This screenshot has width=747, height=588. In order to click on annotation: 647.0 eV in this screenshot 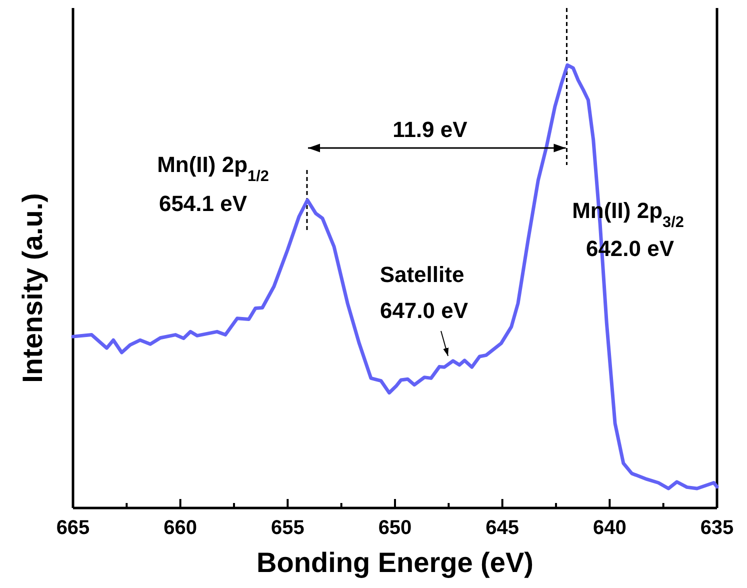, I will do `click(424, 310)`.